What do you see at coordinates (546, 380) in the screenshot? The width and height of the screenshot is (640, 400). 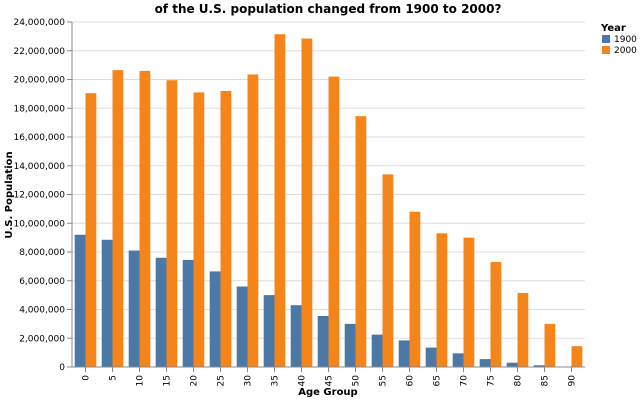 I see `x-tick-label: 85` at bounding box center [546, 380].